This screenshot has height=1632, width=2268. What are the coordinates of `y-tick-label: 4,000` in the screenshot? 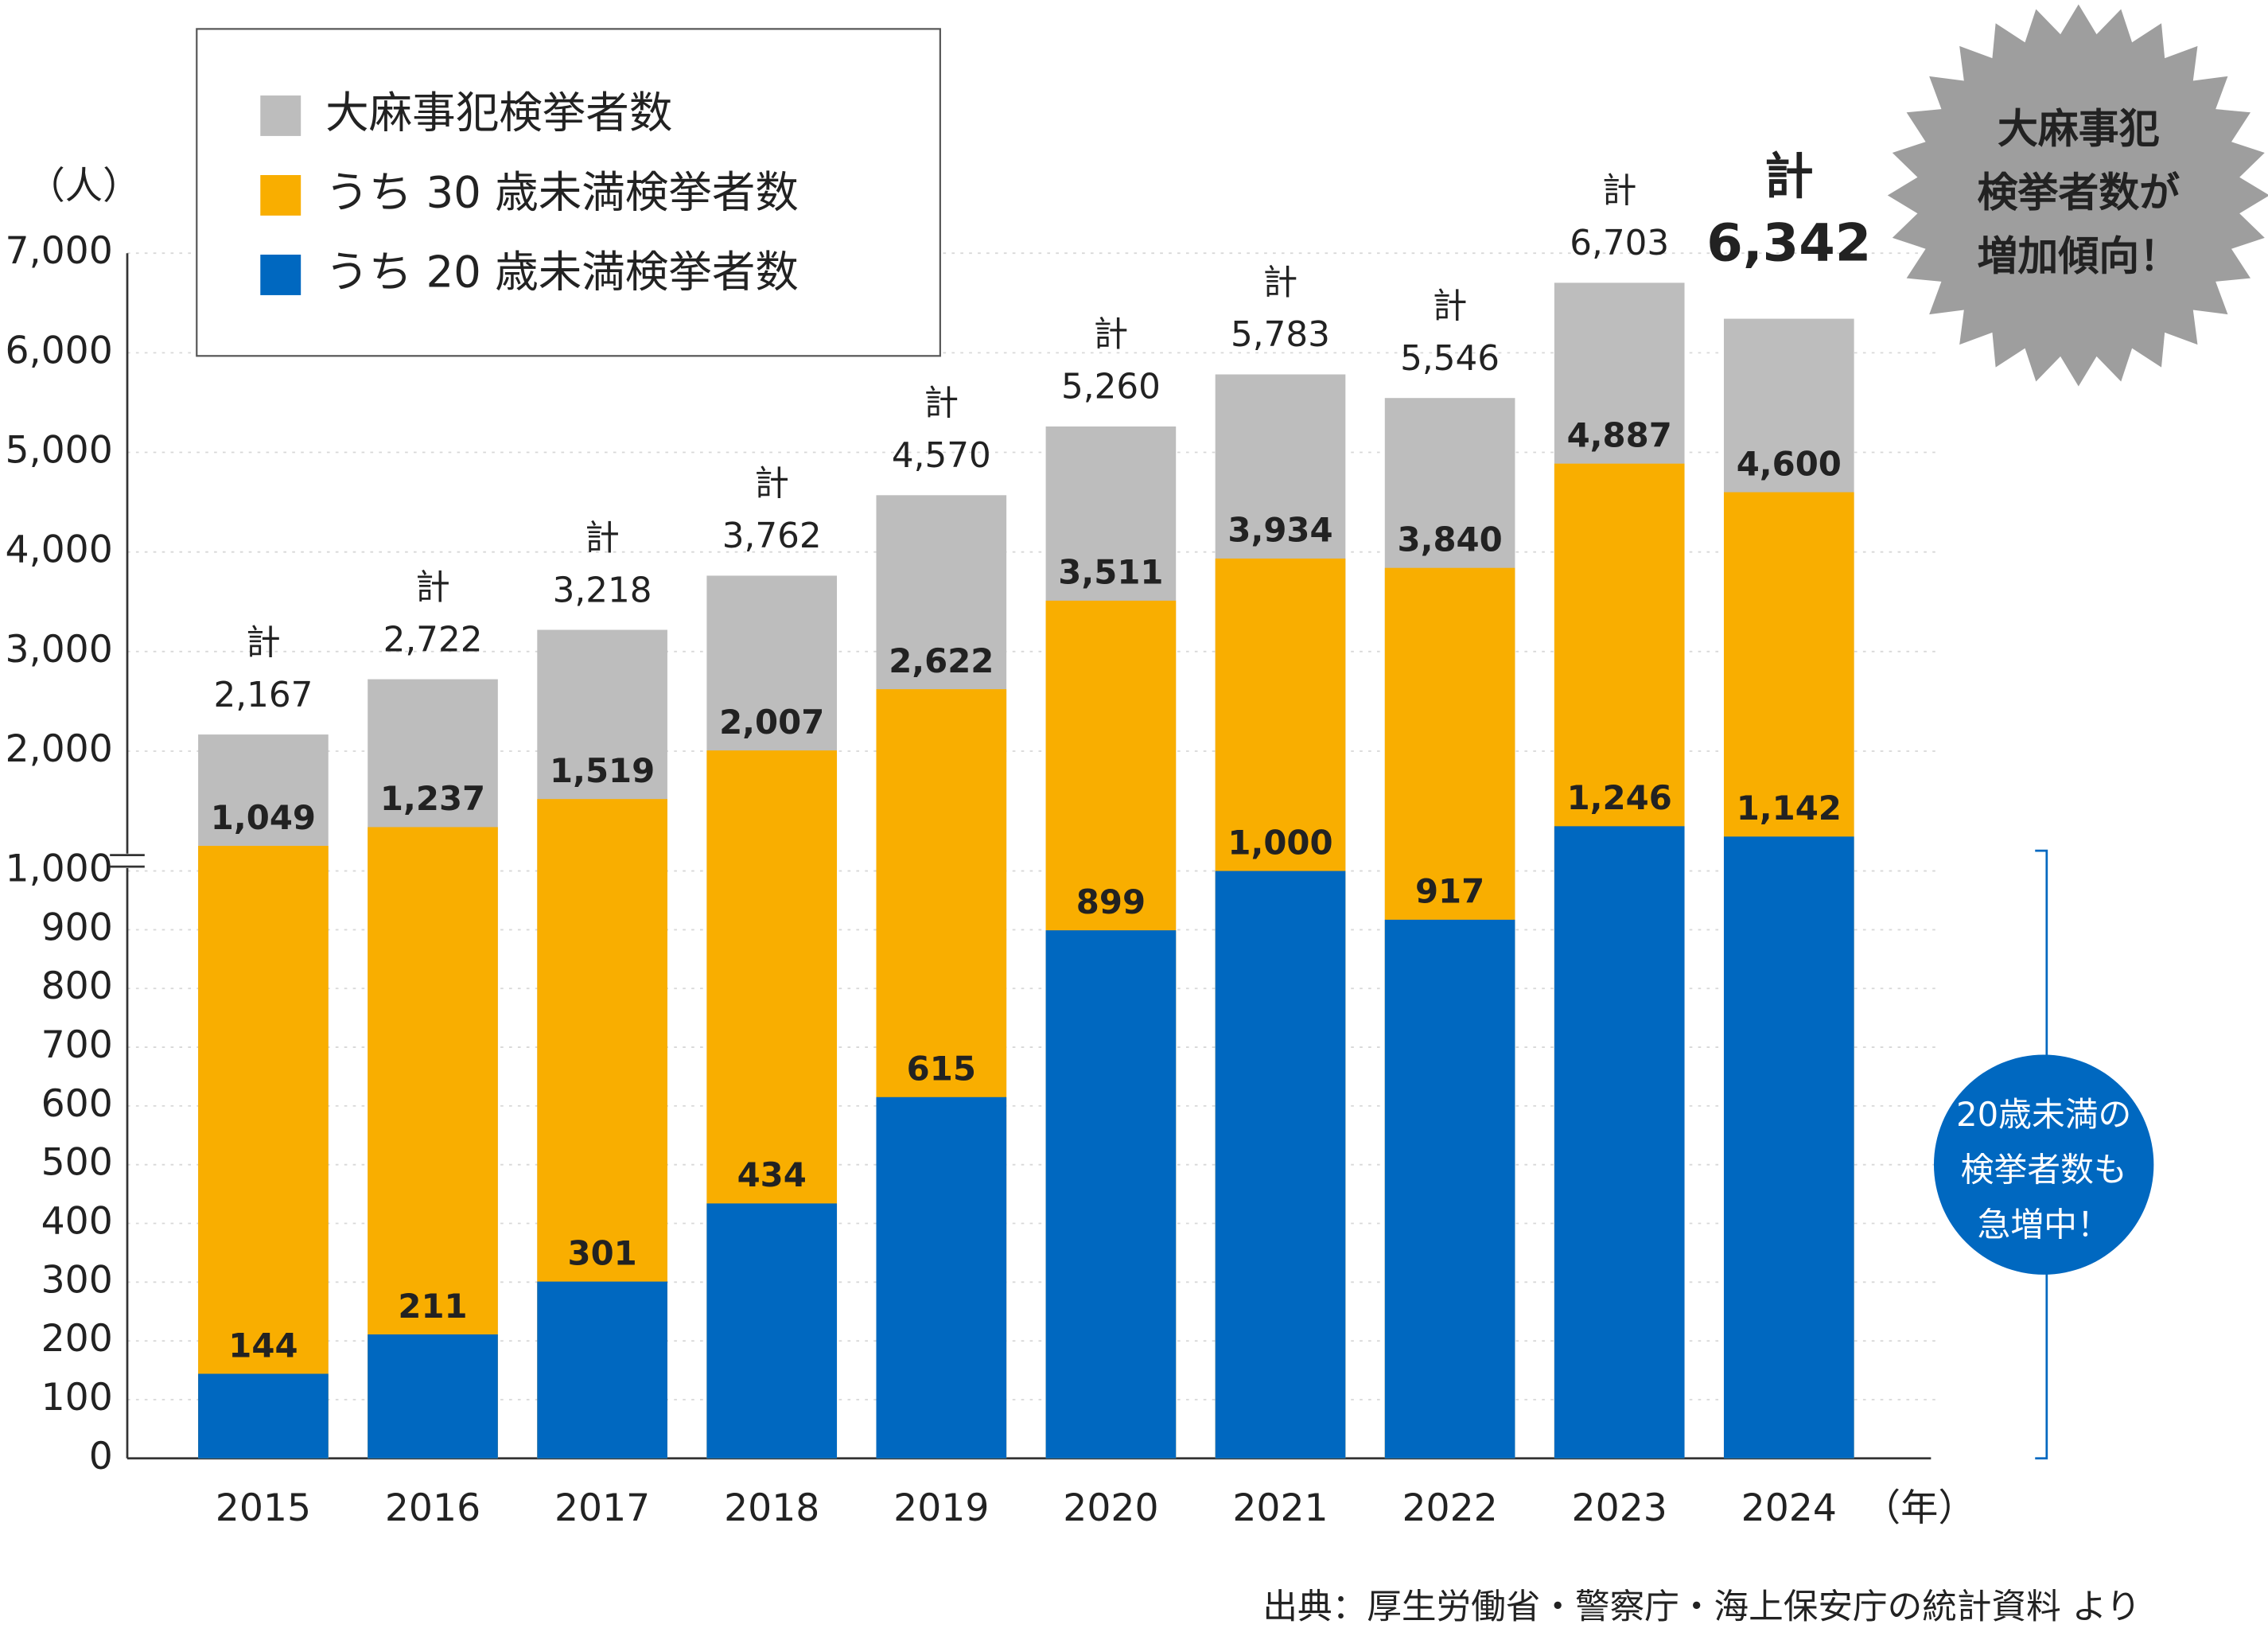 It's located at (59, 550).